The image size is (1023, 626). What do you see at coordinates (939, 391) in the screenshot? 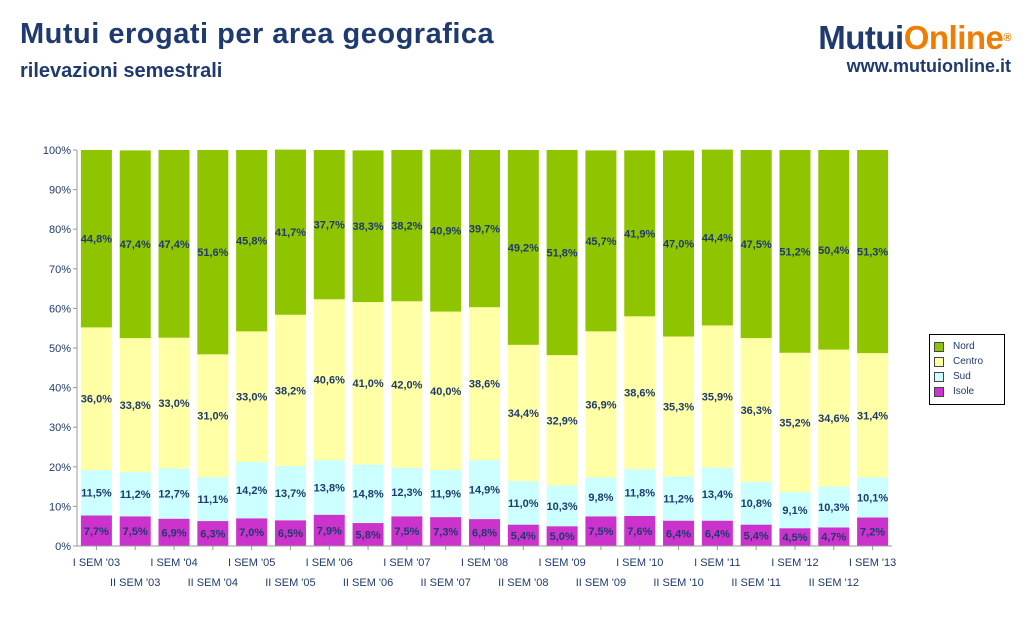
I see `legend-swatch-isole` at bounding box center [939, 391].